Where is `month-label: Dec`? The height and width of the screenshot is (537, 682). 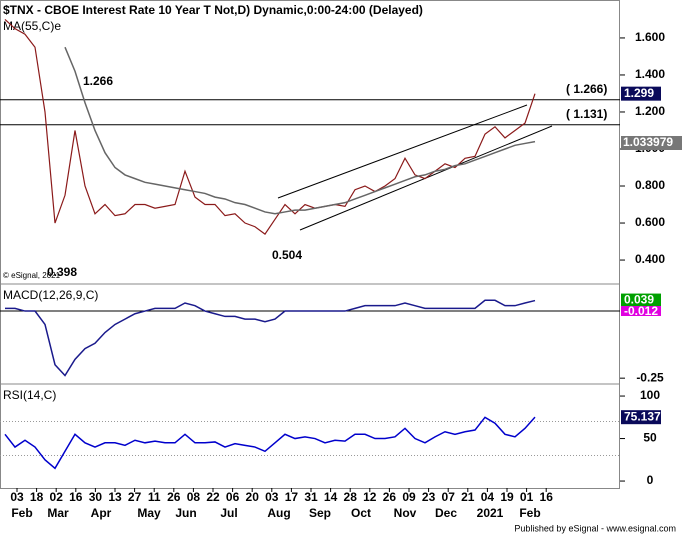
month-label: Dec is located at coordinates (446, 513).